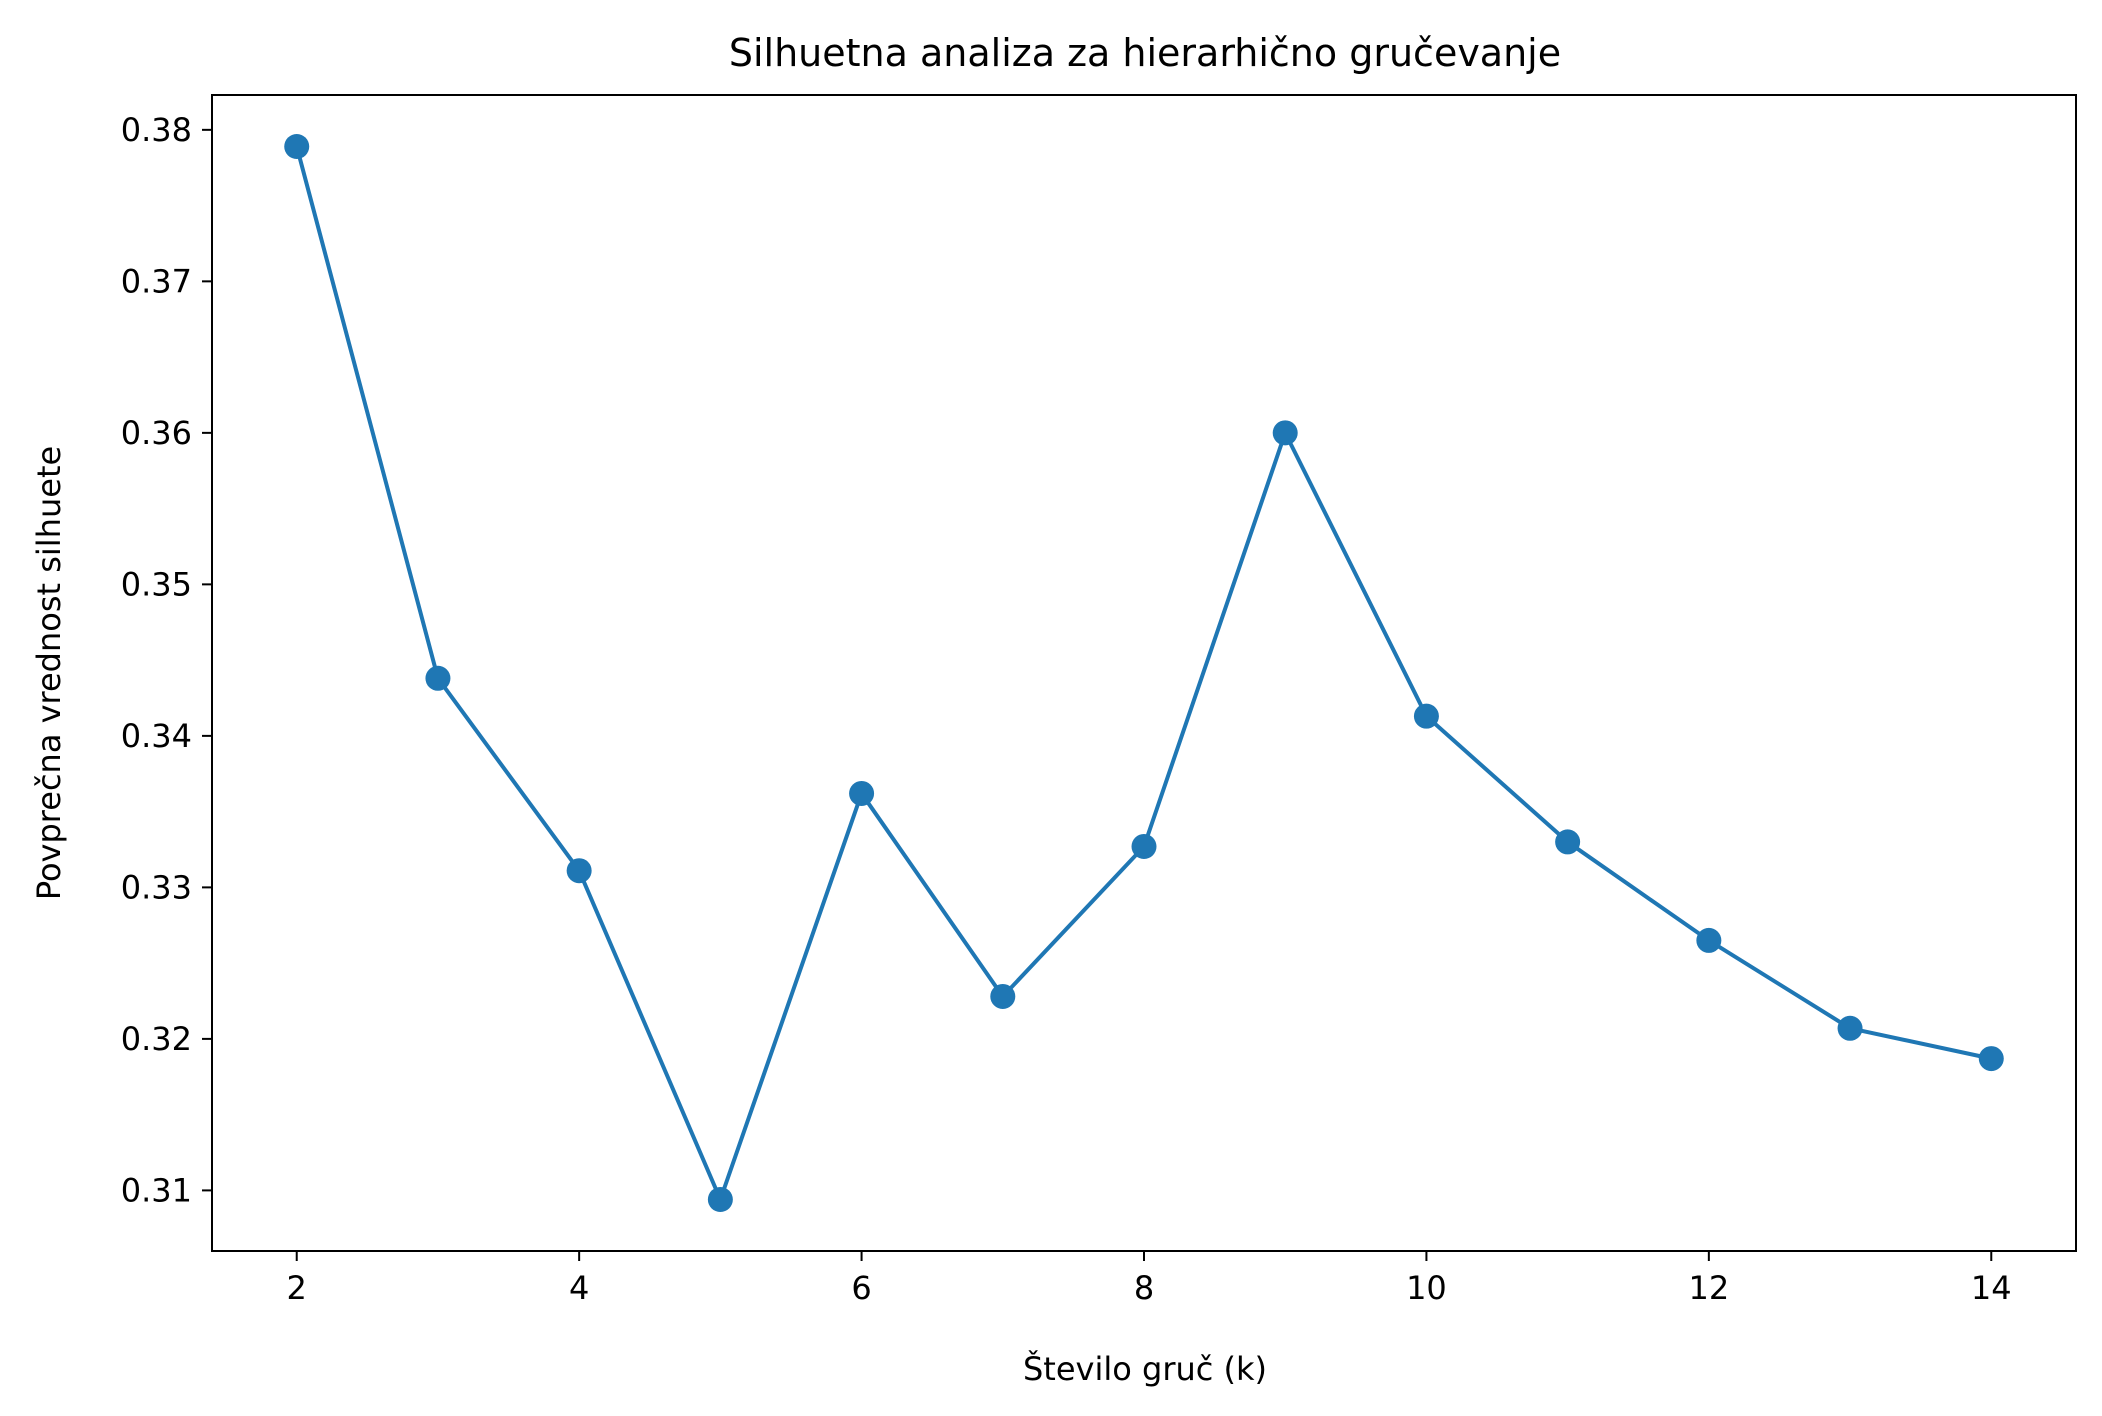  Describe the element at coordinates (1708, 1288) in the screenshot. I see `x-tick-label: 12` at that location.